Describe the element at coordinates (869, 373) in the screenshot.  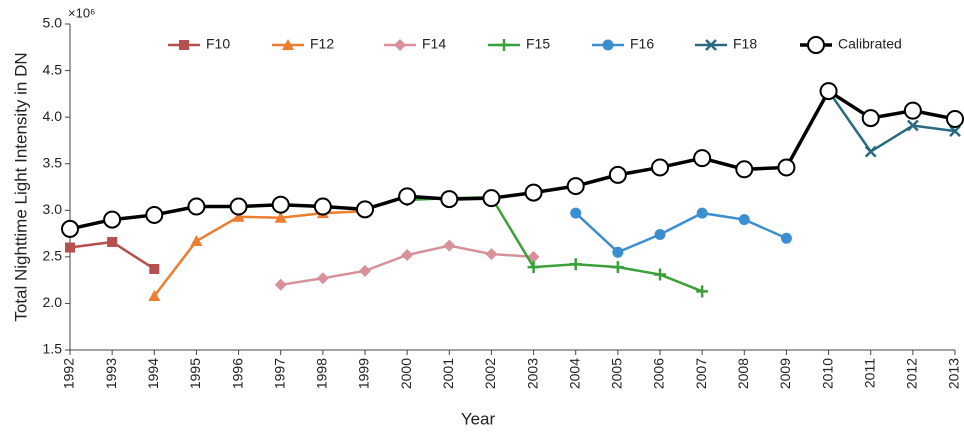
I see `x-tick-label: 2011` at that location.